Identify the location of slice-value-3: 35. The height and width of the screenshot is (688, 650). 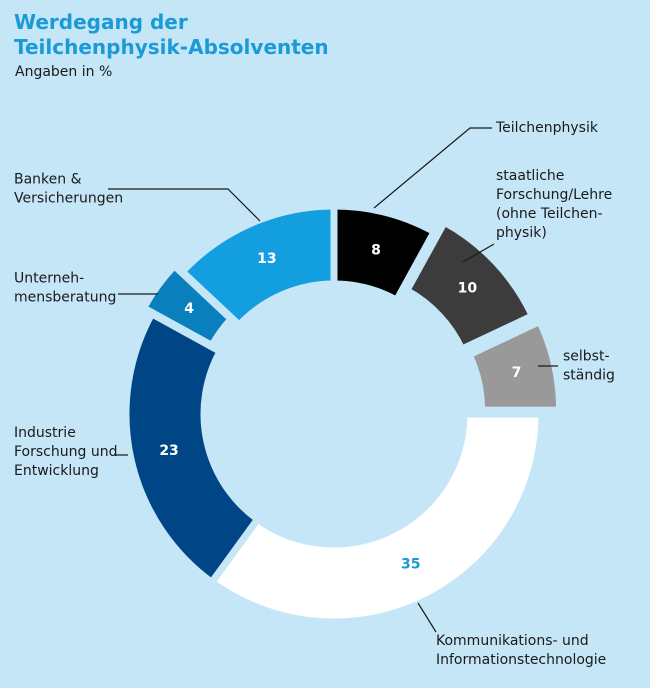
(410, 565).